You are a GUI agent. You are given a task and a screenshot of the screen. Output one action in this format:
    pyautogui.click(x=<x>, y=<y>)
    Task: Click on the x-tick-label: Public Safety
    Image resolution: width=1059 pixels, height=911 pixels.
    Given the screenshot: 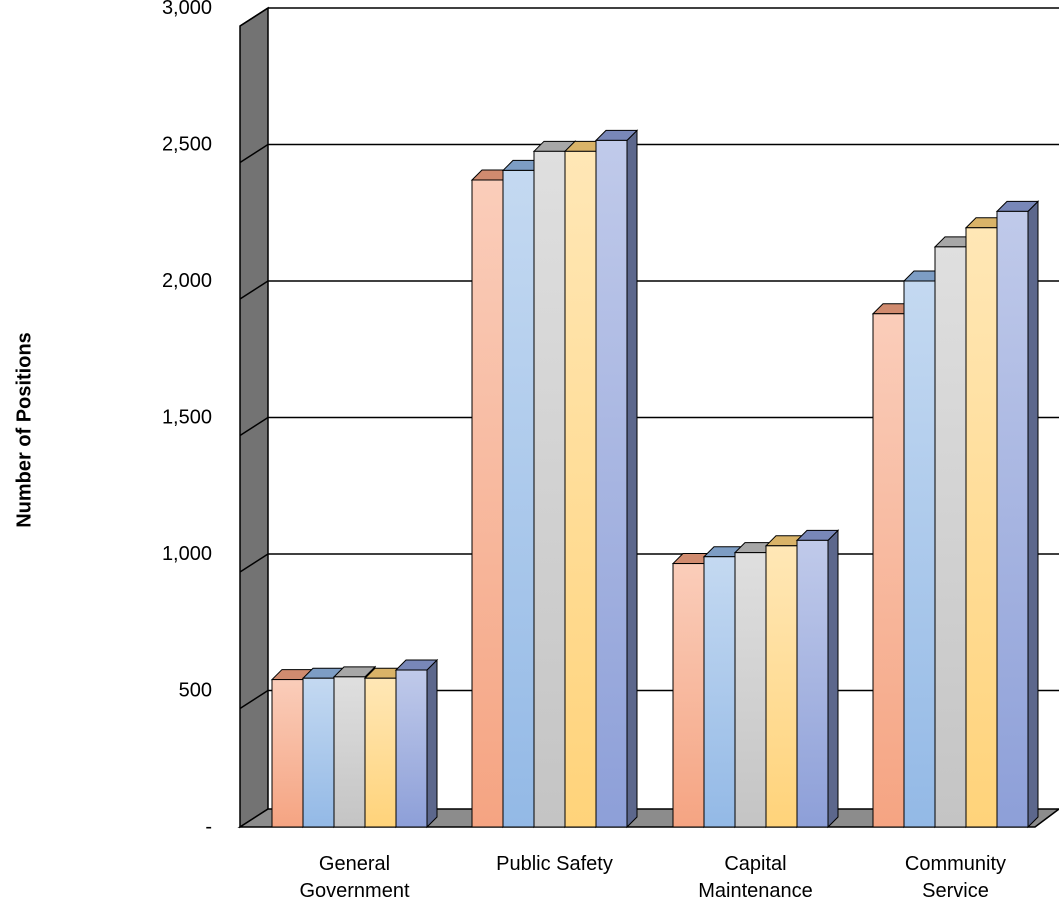 What is the action you would take?
    pyautogui.click(x=554, y=864)
    